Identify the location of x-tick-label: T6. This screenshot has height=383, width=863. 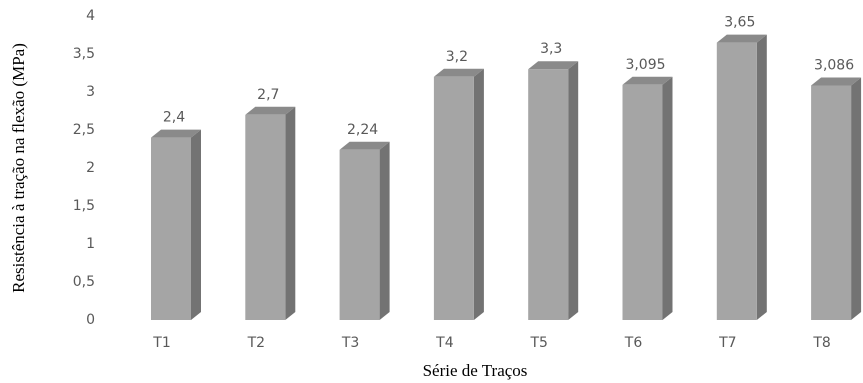
(633, 343).